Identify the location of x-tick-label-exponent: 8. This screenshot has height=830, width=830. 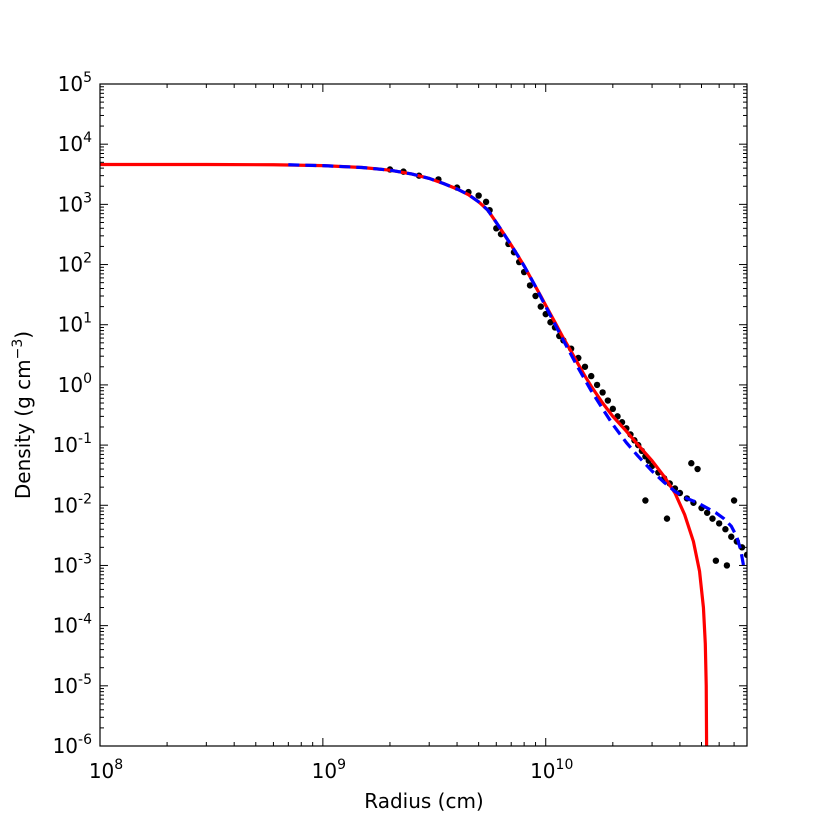
(118, 765).